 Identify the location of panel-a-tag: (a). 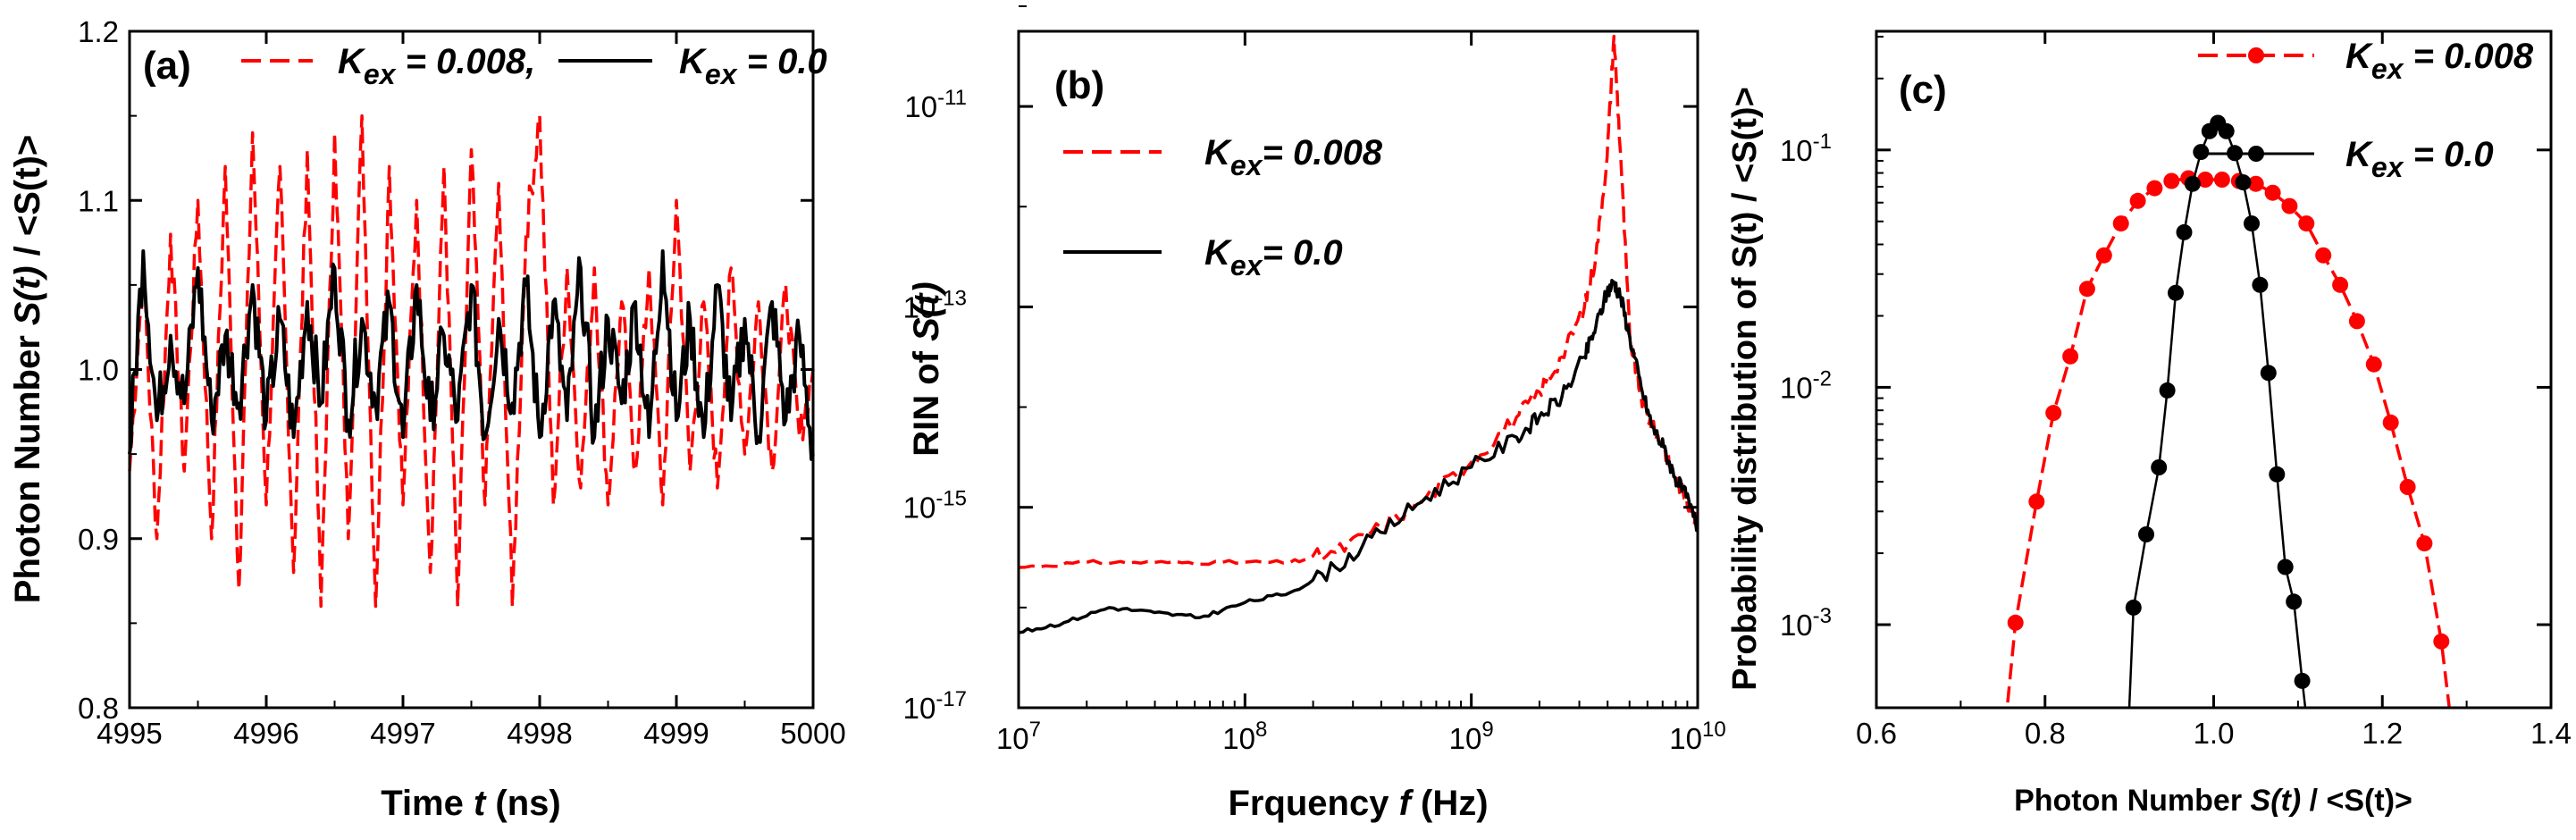
(167, 66).